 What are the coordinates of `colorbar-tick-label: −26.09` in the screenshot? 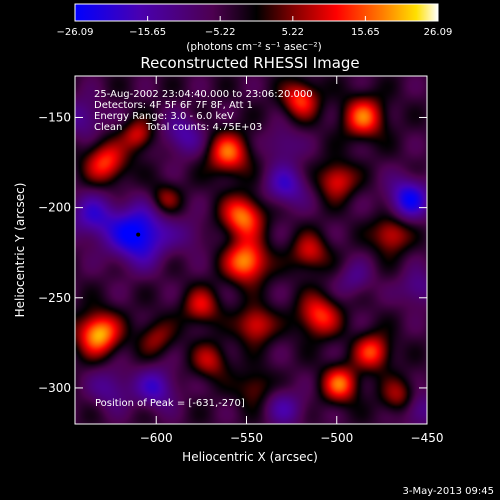 It's located at (74, 32).